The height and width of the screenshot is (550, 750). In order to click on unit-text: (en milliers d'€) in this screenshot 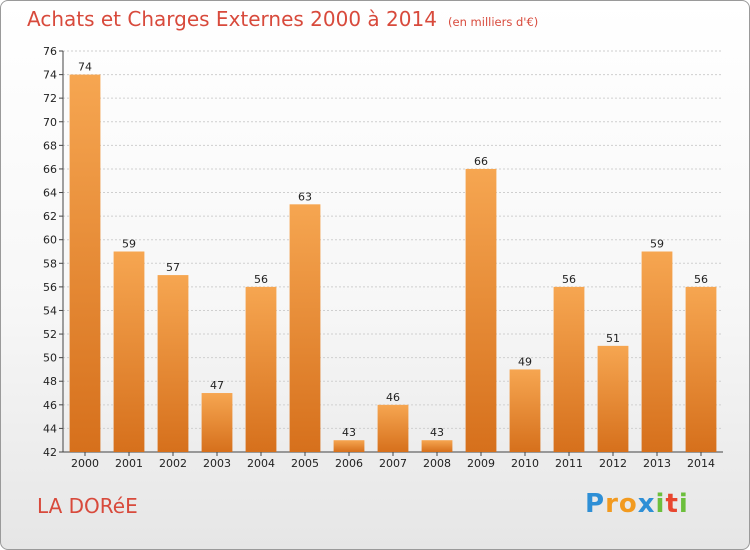, I will do `click(493, 22)`.